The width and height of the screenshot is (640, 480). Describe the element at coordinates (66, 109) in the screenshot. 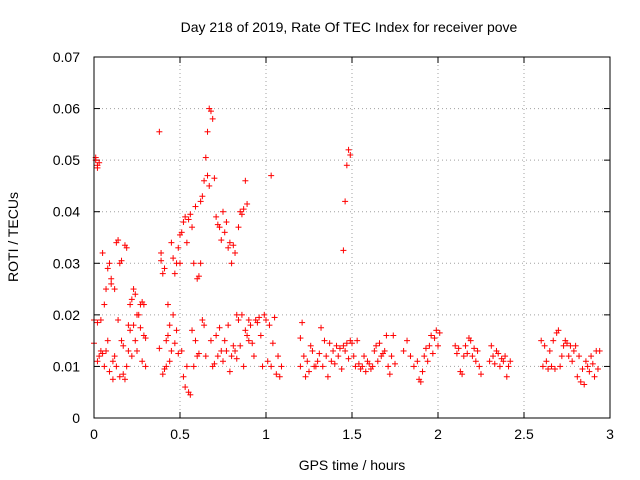

I see `y-tick-label: 0.06` at that location.